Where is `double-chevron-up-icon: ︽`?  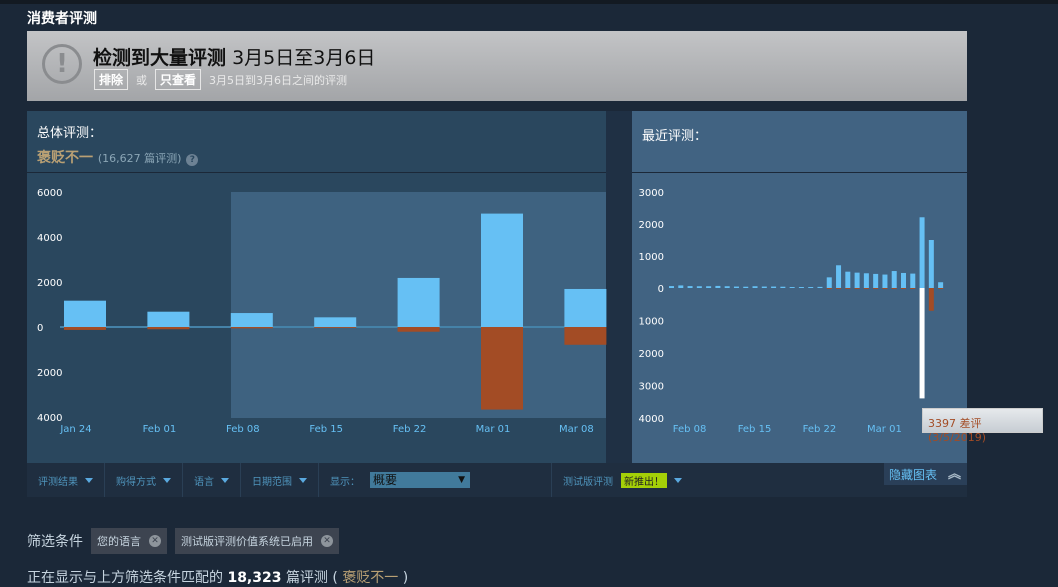
double-chevron-up-icon: ︽ is located at coordinates (954, 474).